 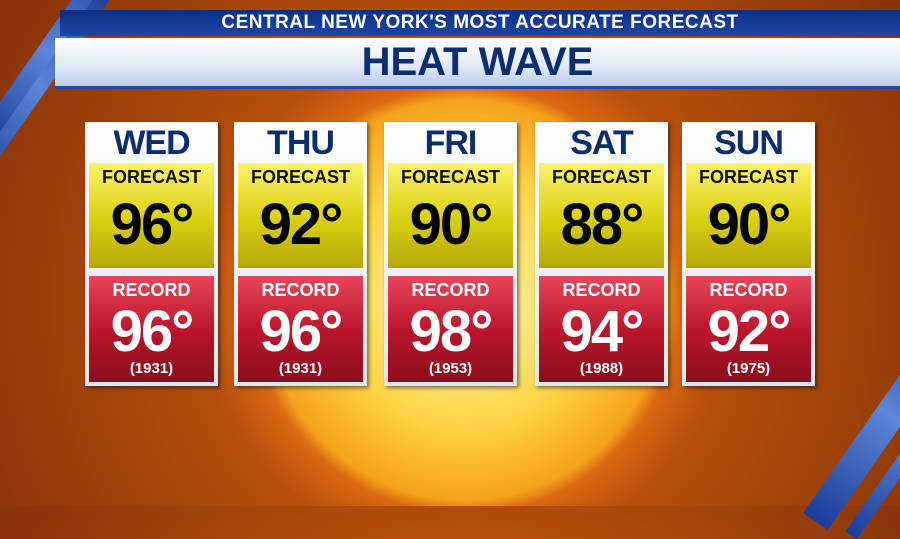 What do you see at coordinates (749, 143) in the screenshot?
I see `day-name: SUN` at bounding box center [749, 143].